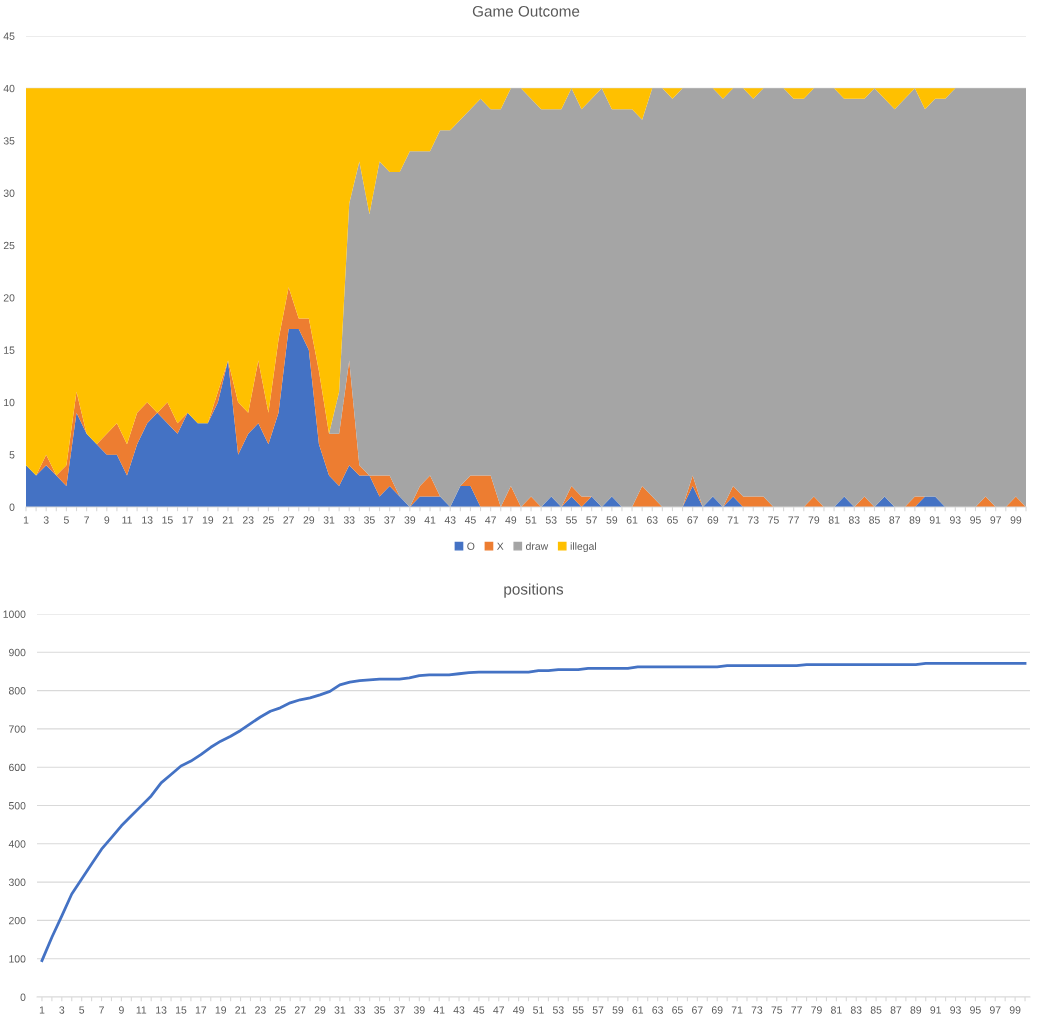 The image size is (1040, 1022). I want to click on x-tick-label: 65, so click(677, 1010).